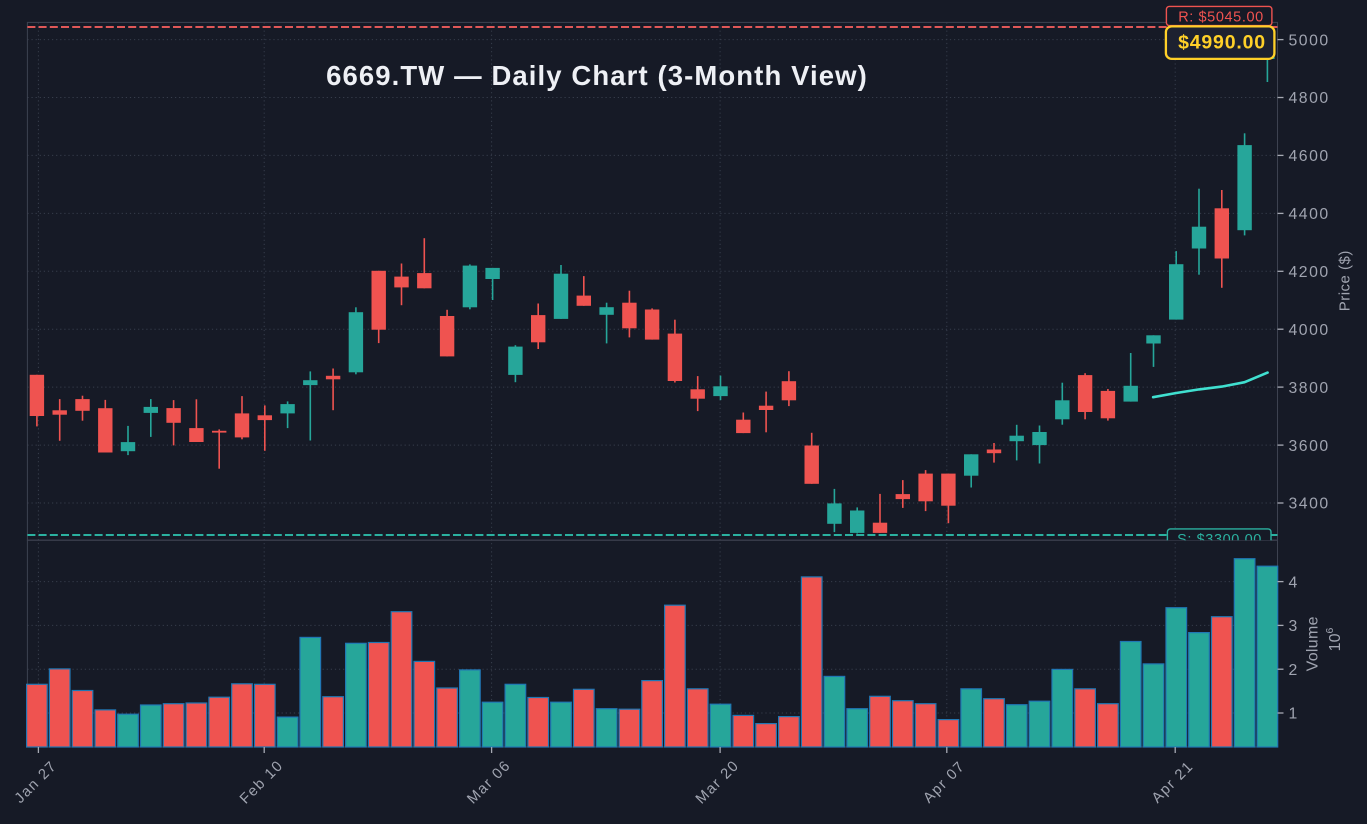  I want to click on svg-text: S: $3300.00, so click(1219, 540).